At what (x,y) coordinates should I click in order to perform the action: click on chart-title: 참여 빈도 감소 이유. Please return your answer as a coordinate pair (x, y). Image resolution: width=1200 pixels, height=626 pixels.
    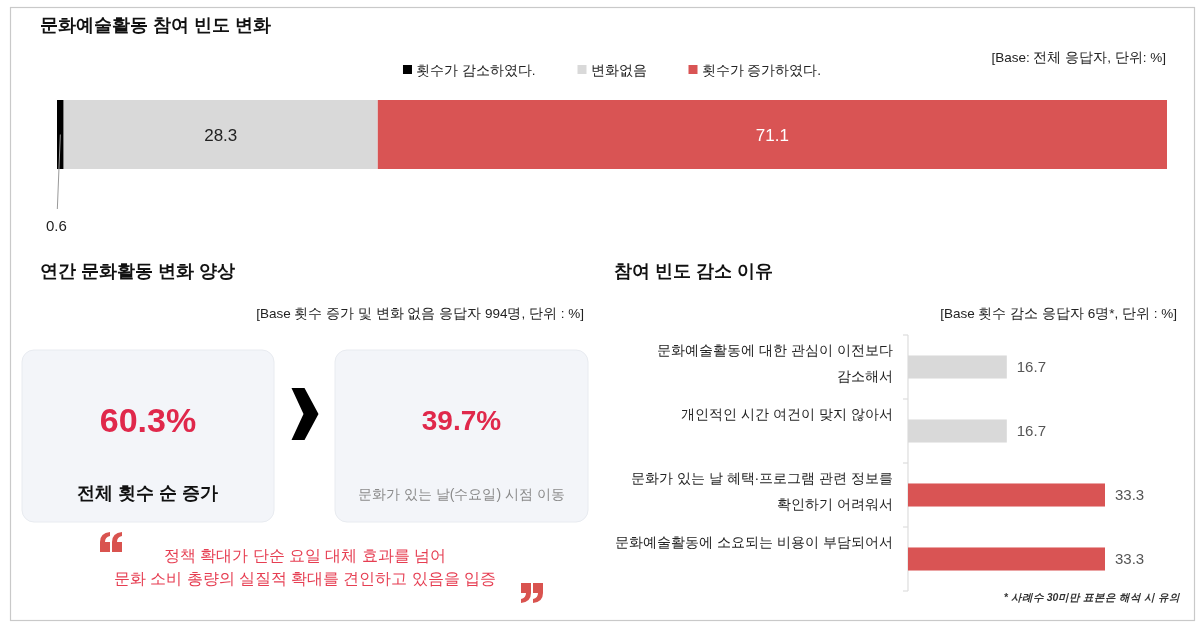
    Looking at the image, I should click on (693, 271).